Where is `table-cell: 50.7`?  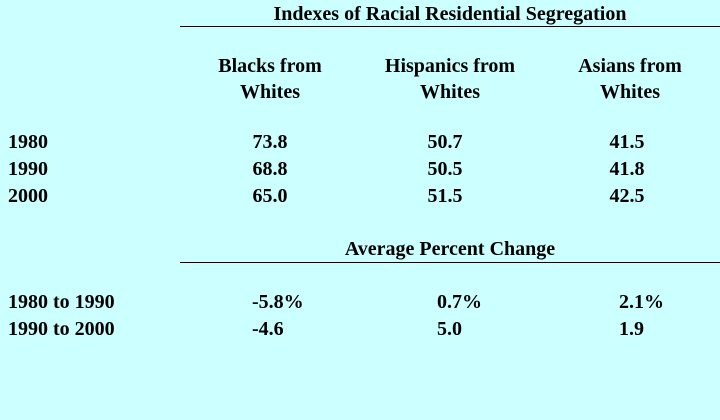 table-cell: 50.7 is located at coordinates (445, 142).